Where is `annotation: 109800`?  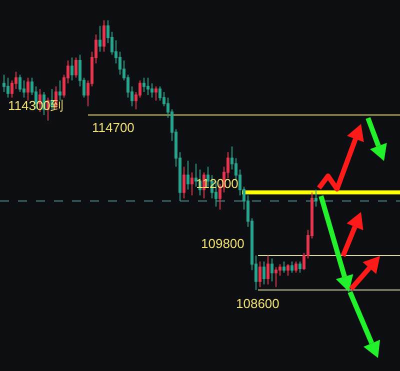 annotation: 109800 is located at coordinates (222, 243).